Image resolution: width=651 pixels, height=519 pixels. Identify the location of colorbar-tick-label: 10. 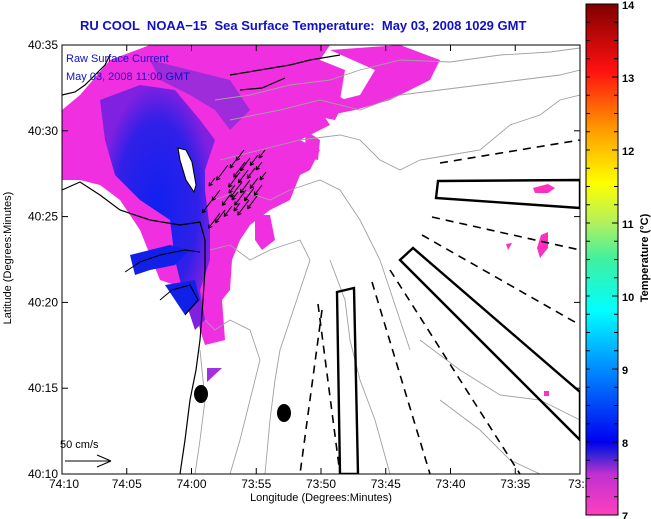
(628, 298).